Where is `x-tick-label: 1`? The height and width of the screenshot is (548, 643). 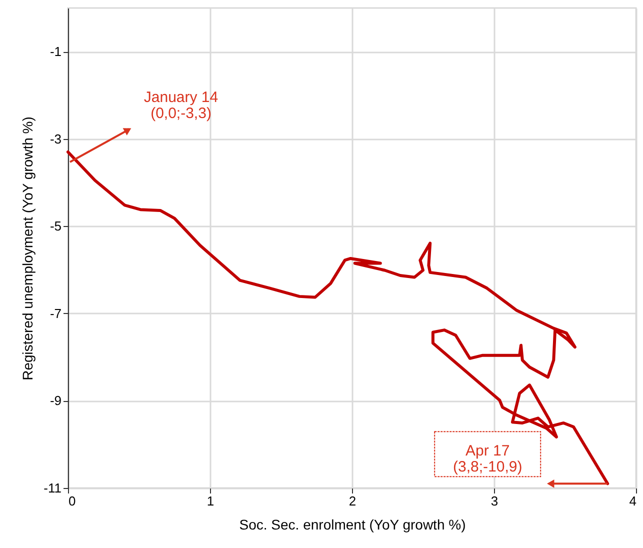
x-tick-label: 1 is located at coordinates (210, 501).